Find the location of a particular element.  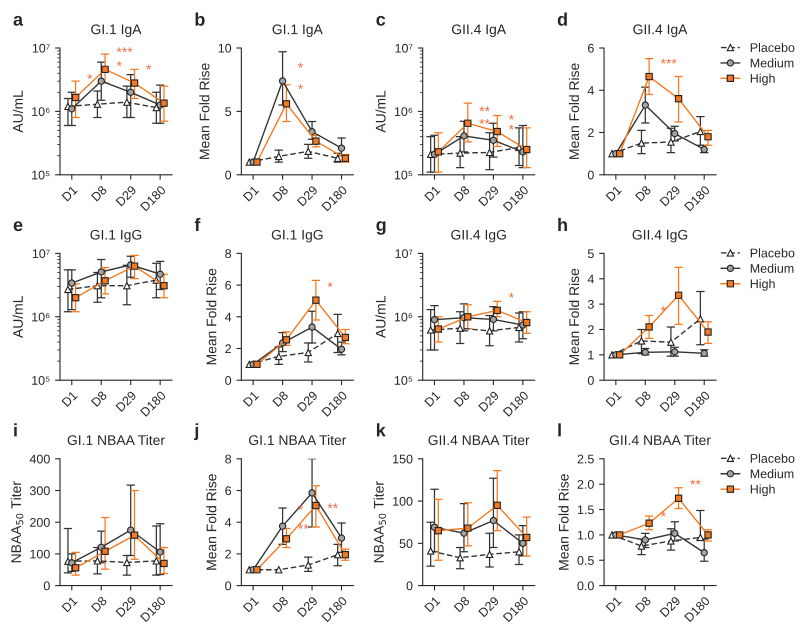

y-tick-label: 1.5 is located at coordinates (586, 509).